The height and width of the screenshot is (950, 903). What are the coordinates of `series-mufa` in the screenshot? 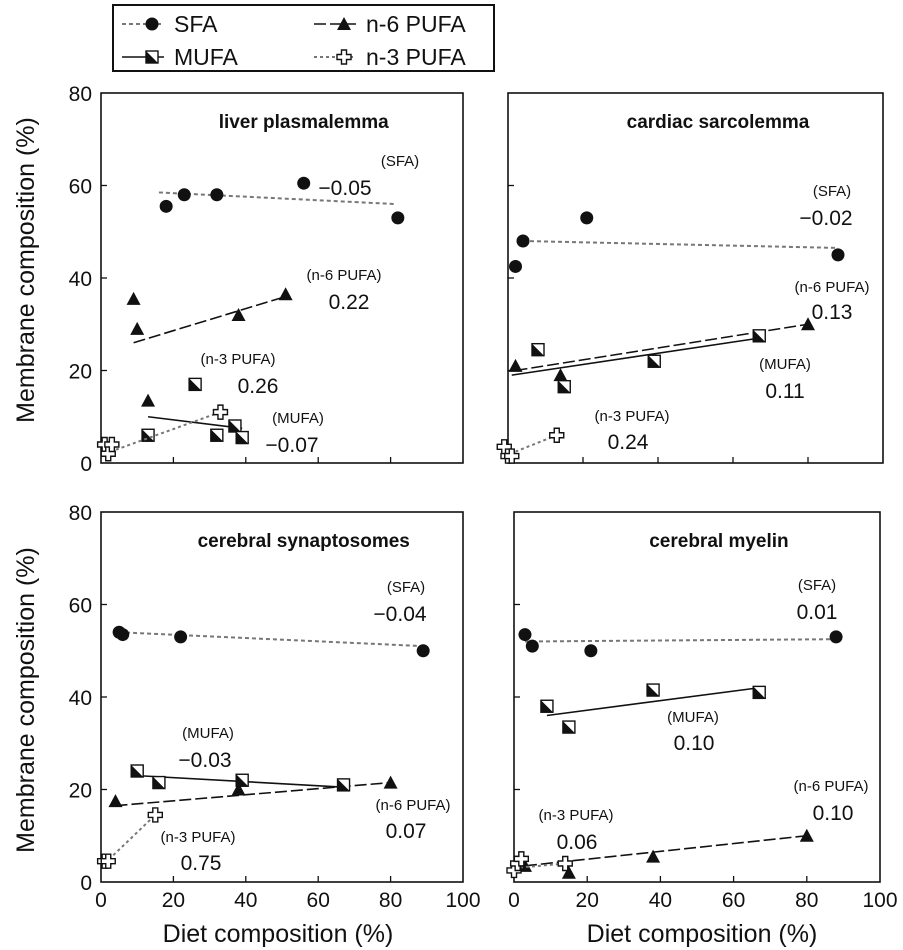 It's located at (240, 778).